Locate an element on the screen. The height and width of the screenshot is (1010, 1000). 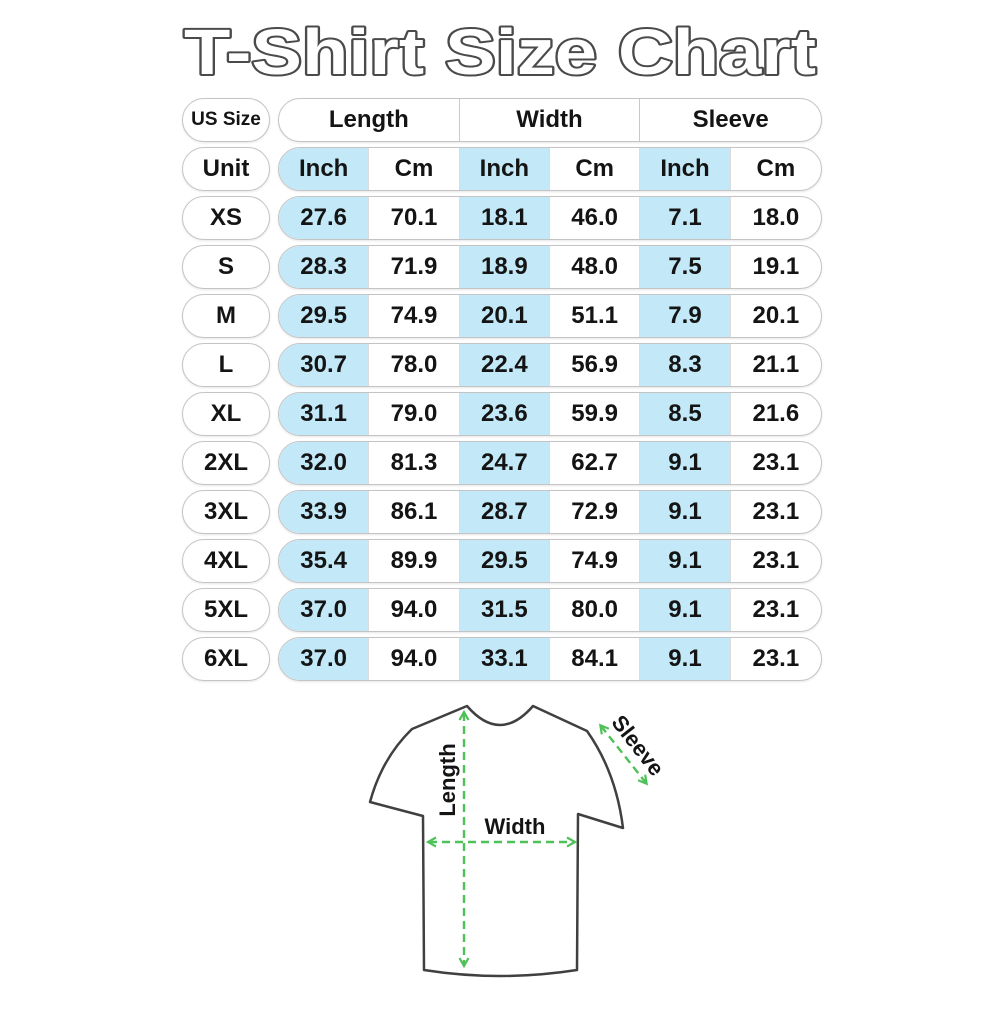
value-cell: 18.1 is located at coordinates (504, 218).